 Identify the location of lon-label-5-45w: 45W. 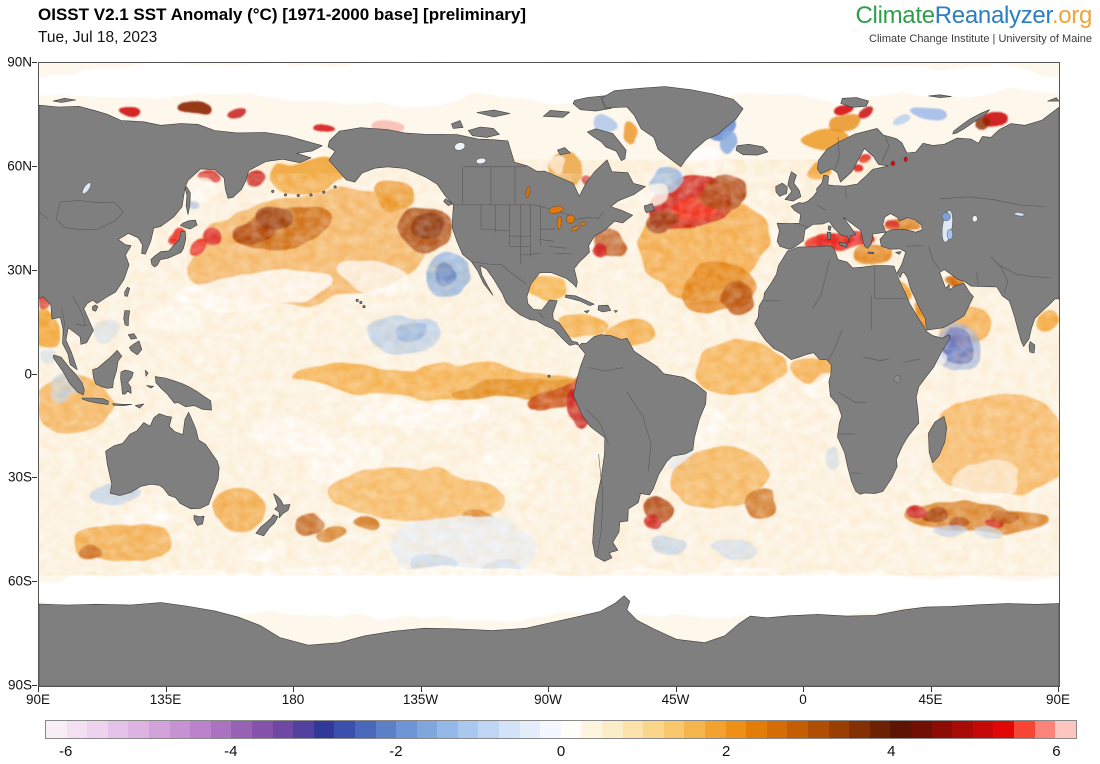
(675, 699).